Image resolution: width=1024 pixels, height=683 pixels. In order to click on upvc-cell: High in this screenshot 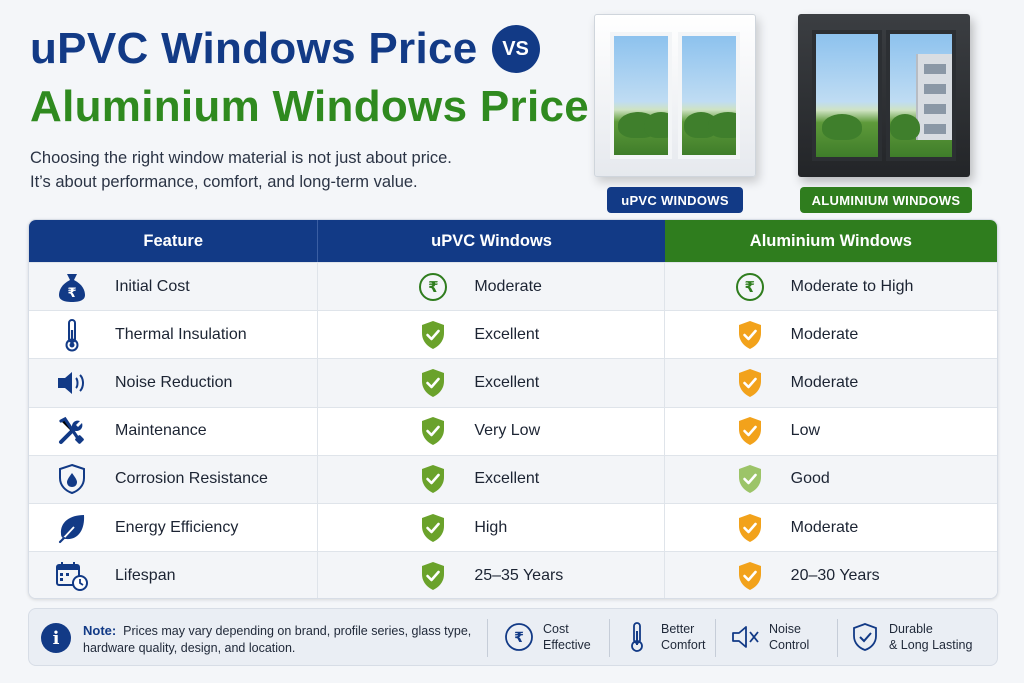, I will do `click(491, 527)`.